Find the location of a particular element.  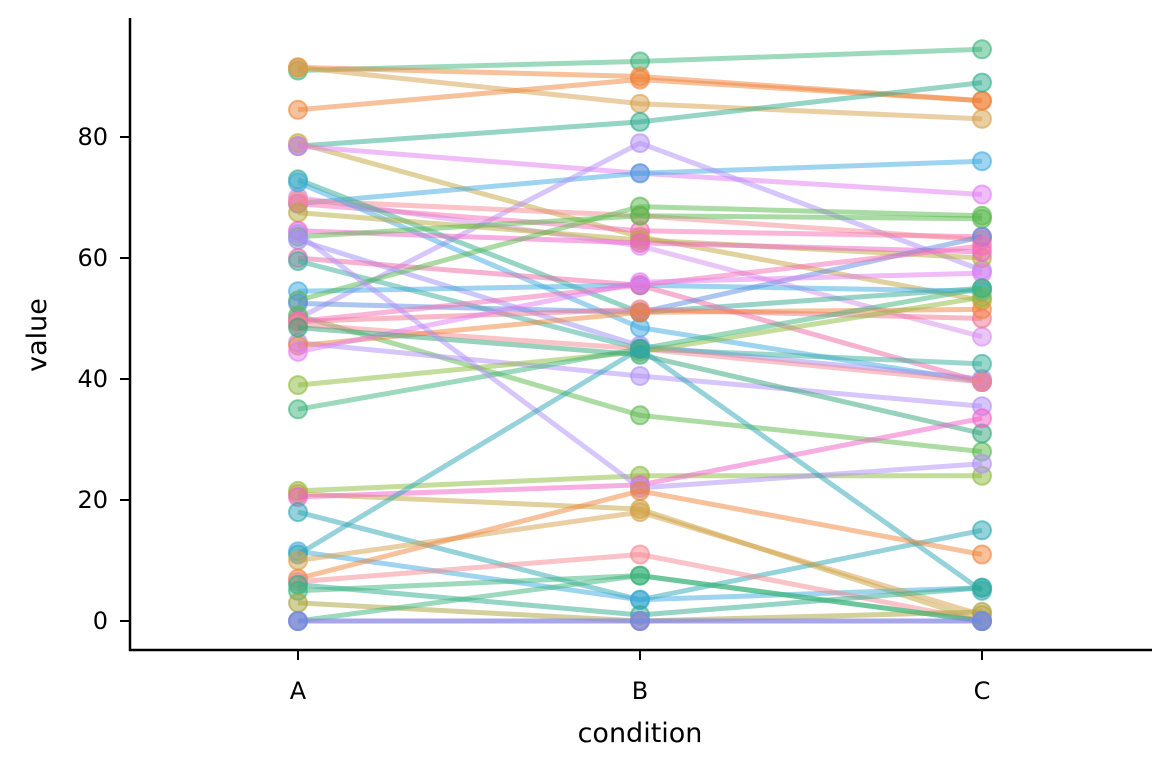

x-tick-label: B is located at coordinates (640, 691).